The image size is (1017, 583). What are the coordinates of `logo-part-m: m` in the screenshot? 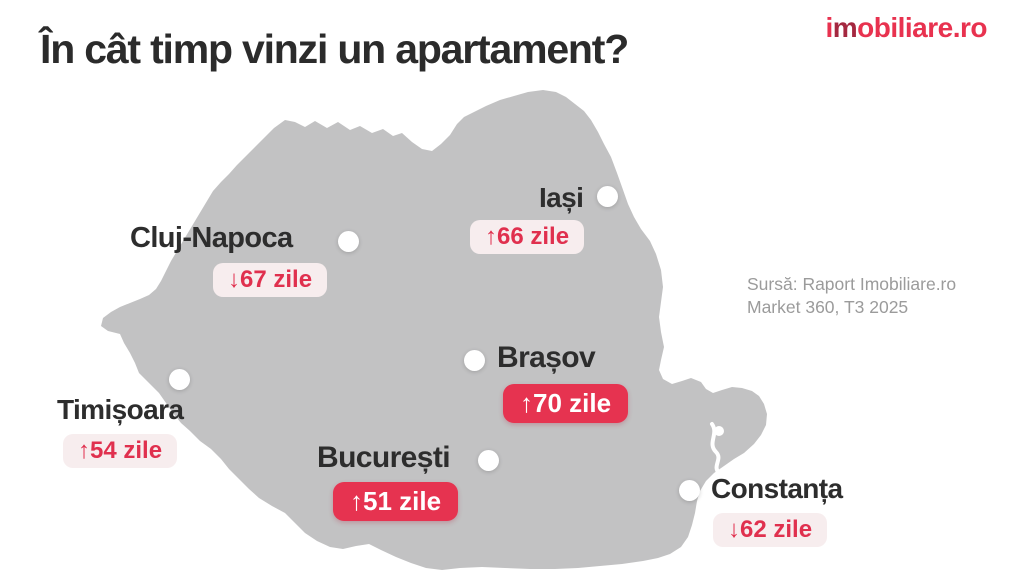 It's located at (845, 27).